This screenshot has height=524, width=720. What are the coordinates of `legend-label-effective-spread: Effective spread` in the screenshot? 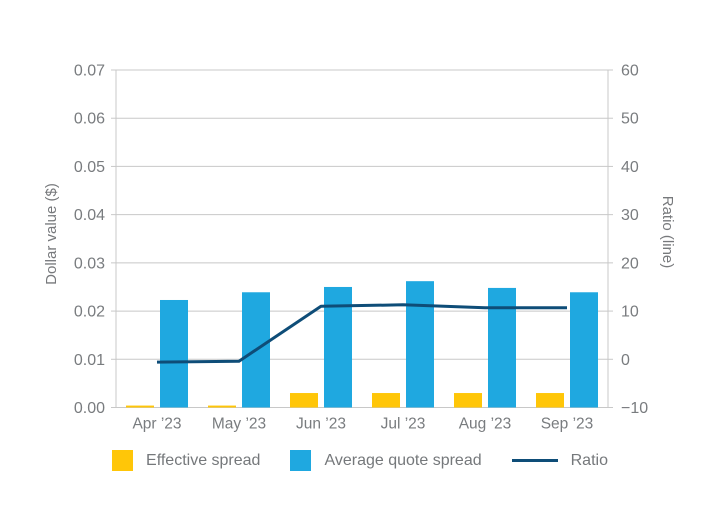 It's located at (203, 460).